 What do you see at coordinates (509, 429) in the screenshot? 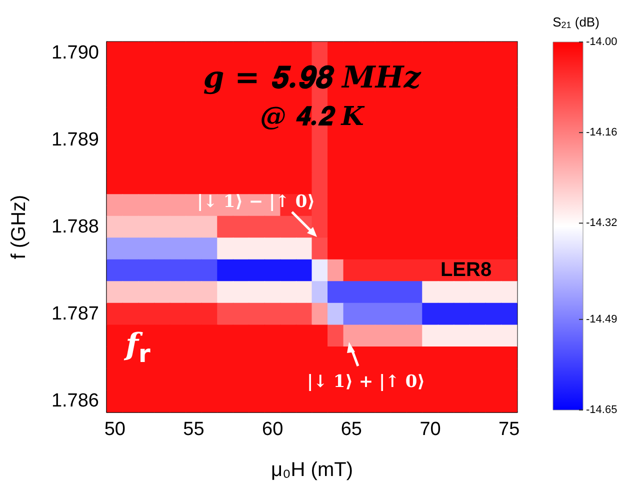
I see `x-tick-label: 75` at bounding box center [509, 429].